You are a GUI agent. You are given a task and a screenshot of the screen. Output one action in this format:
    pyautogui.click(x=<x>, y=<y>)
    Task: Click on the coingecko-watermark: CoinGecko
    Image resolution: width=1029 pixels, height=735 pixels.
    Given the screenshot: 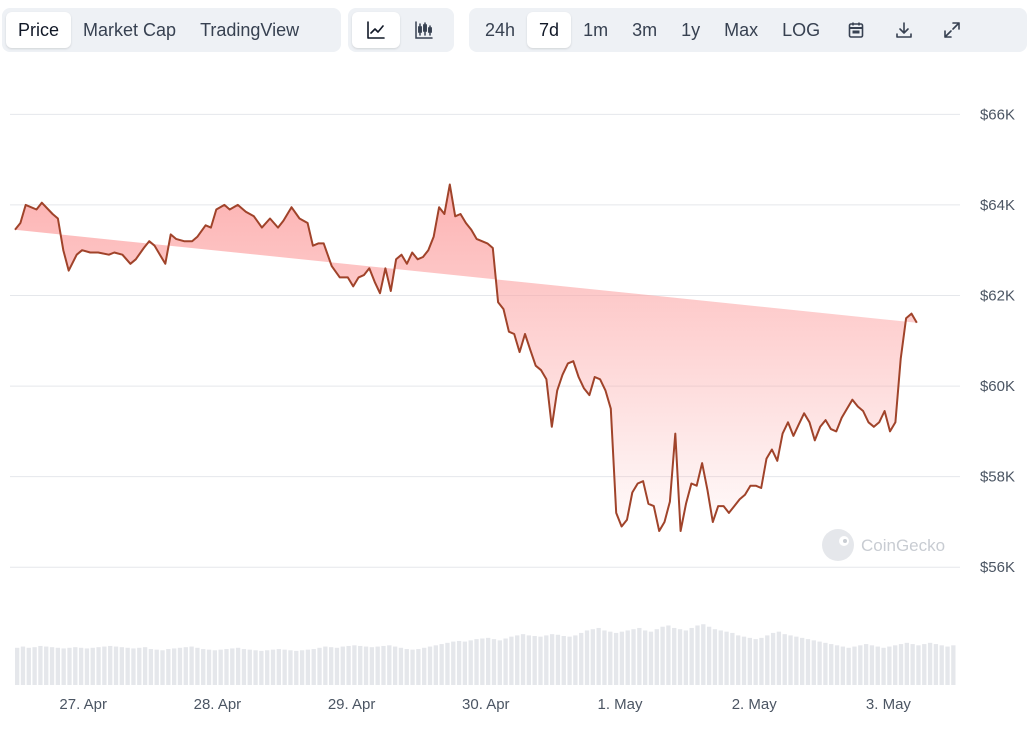 What is the action you would take?
    pyautogui.click(x=883, y=545)
    